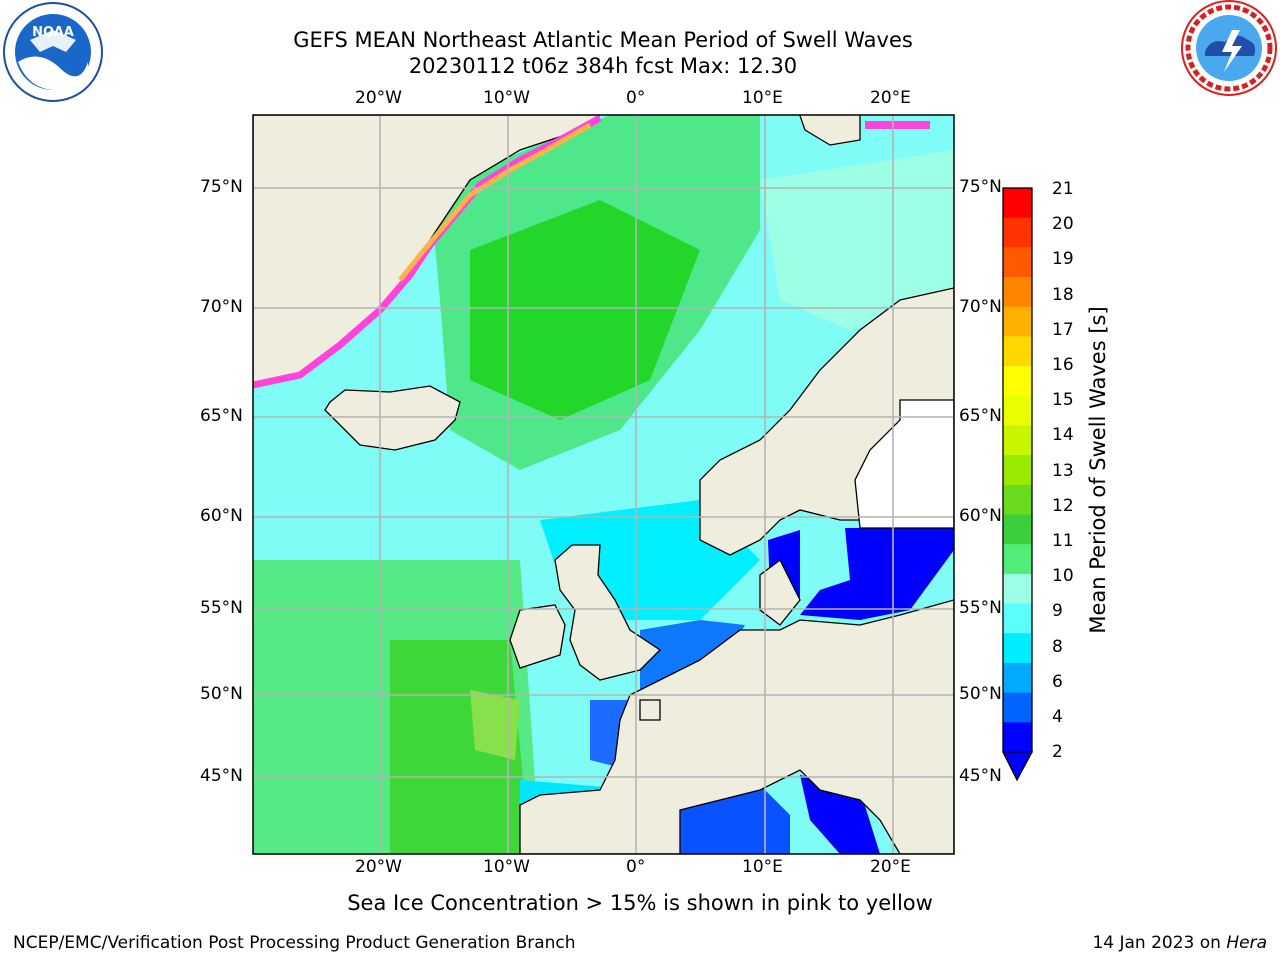 This screenshot has width=1280, height=960. I want to click on colorbar-tick-11: 11, so click(1063, 541).